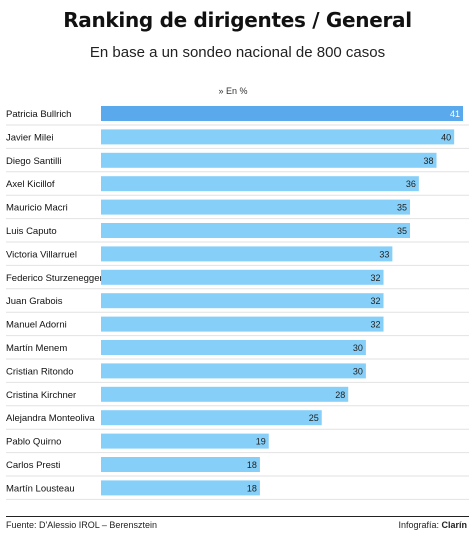 The image size is (475, 534). I want to click on value-label: 36, so click(411, 184).